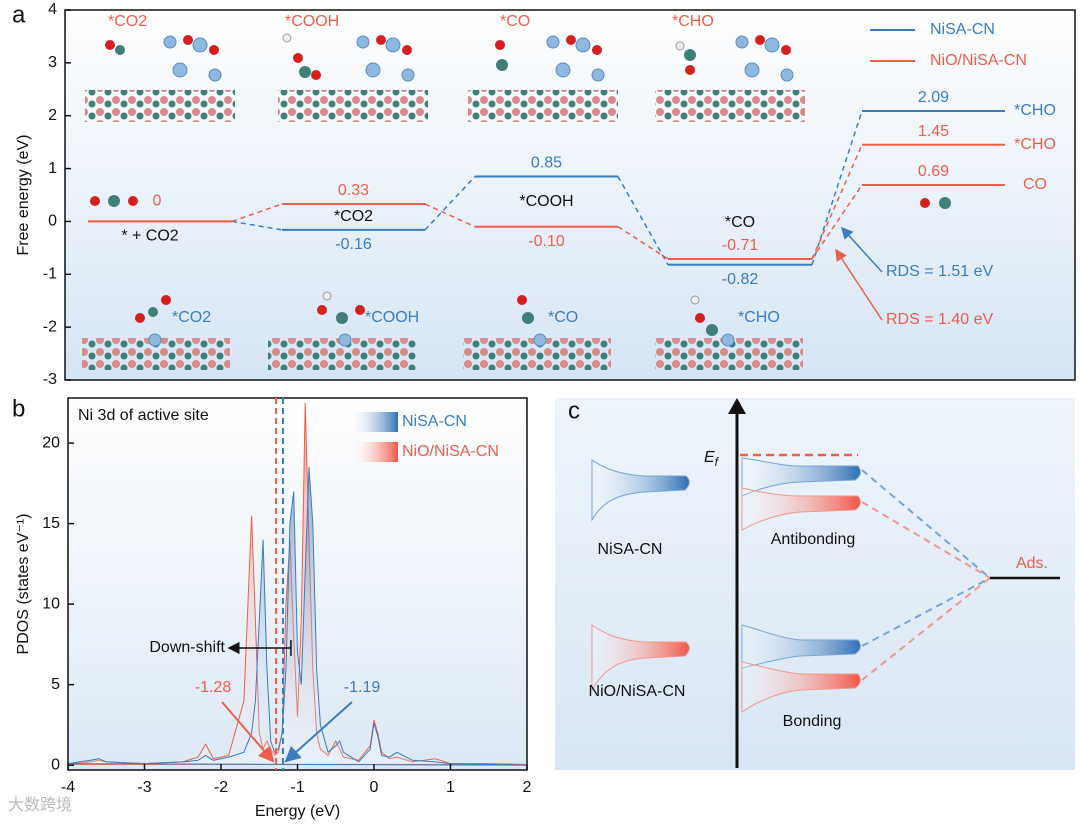 Image resolution: width=1080 pixels, height=825 pixels. Describe the element at coordinates (297, 787) in the screenshot. I see `x-tick-label: -1` at that location.